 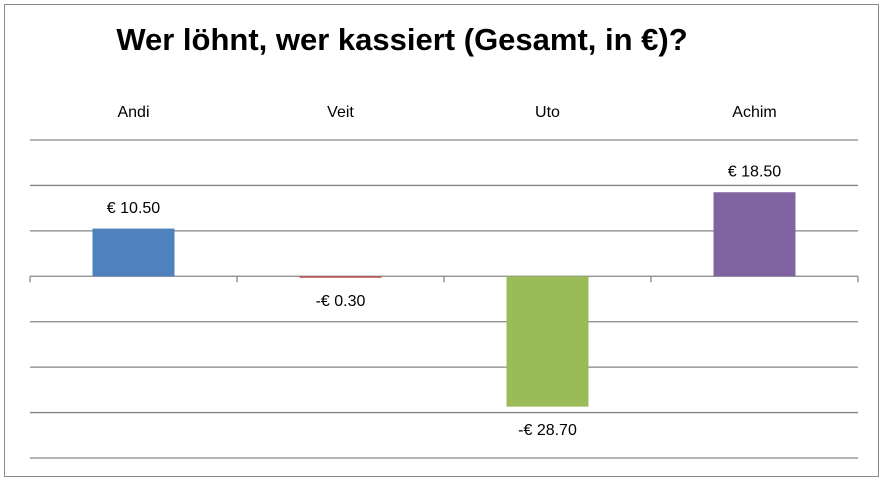 What do you see at coordinates (133, 112) in the screenshot?
I see `x-tick-label: Andi` at bounding box center [133, 112].